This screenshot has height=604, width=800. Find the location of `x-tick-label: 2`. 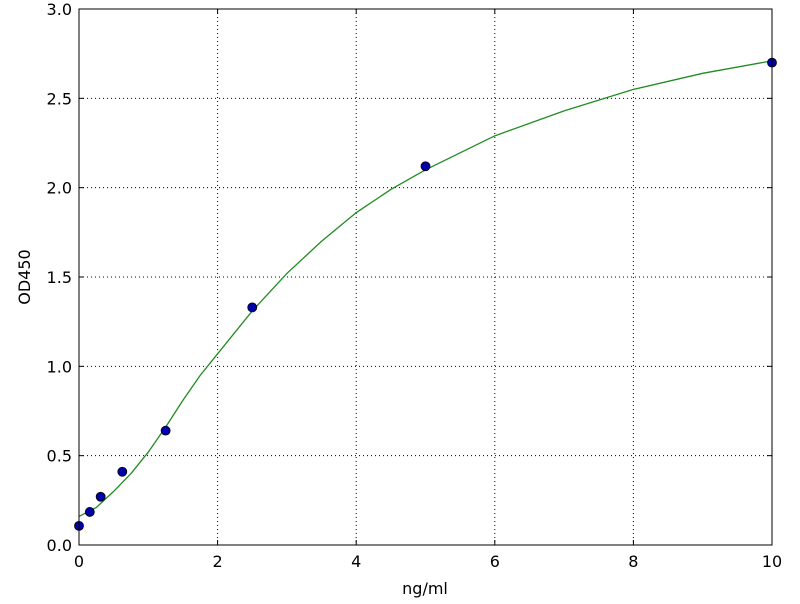

x-tick-label: 2 is located at coordinates (218, 561).